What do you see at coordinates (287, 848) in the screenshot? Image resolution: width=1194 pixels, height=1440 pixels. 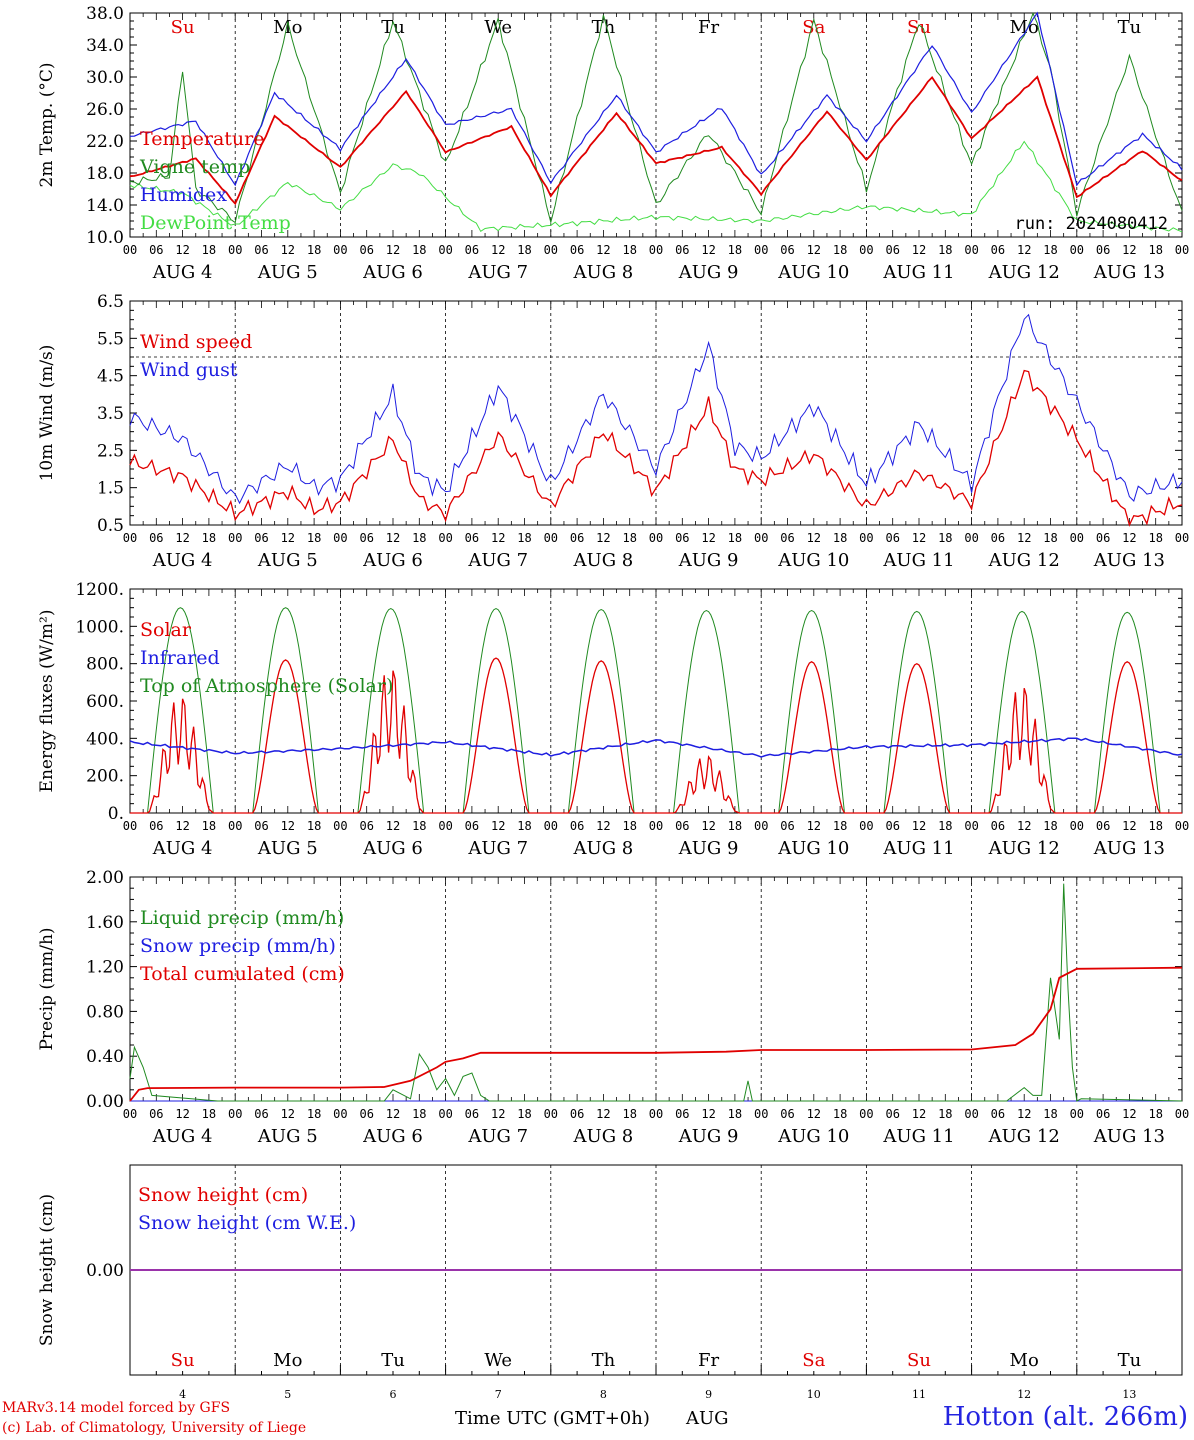 I see `date-label: AUG 5` at bounding box center [287, 848].